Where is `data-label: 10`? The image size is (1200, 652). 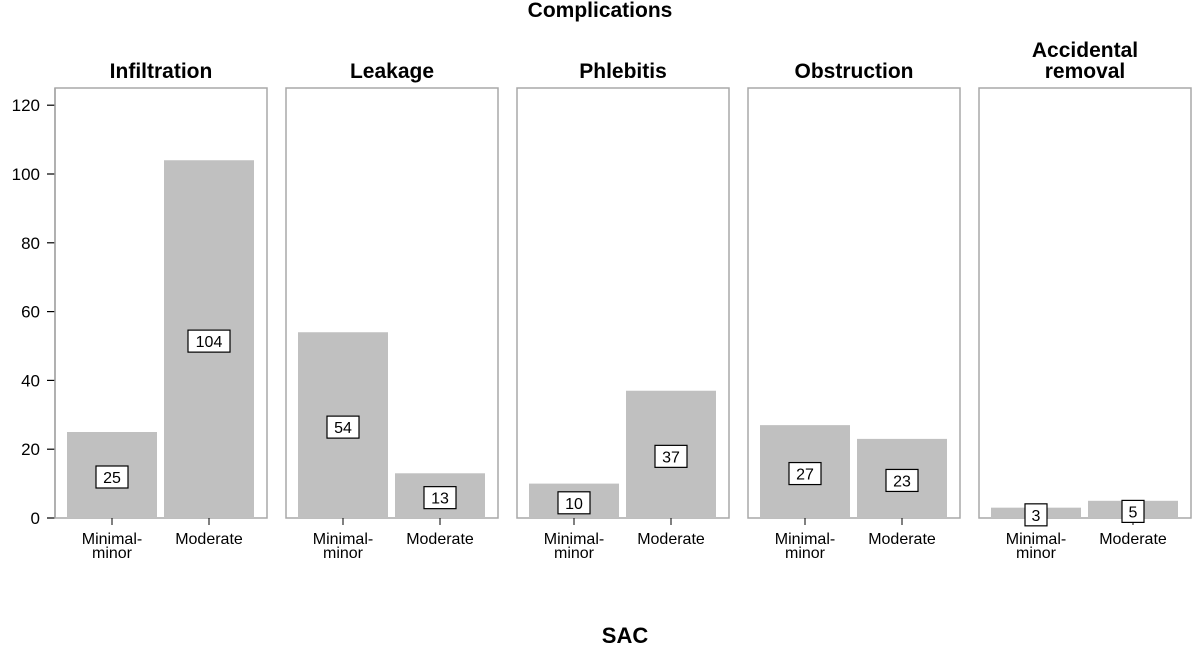 data-label: 10 is located at coordinates (574, 504).